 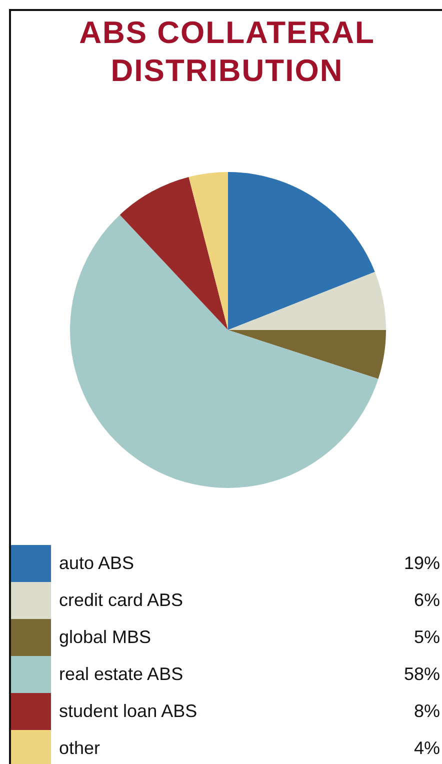 I want to click on legend-label: student loan ABS, so click(x=128, y=711).